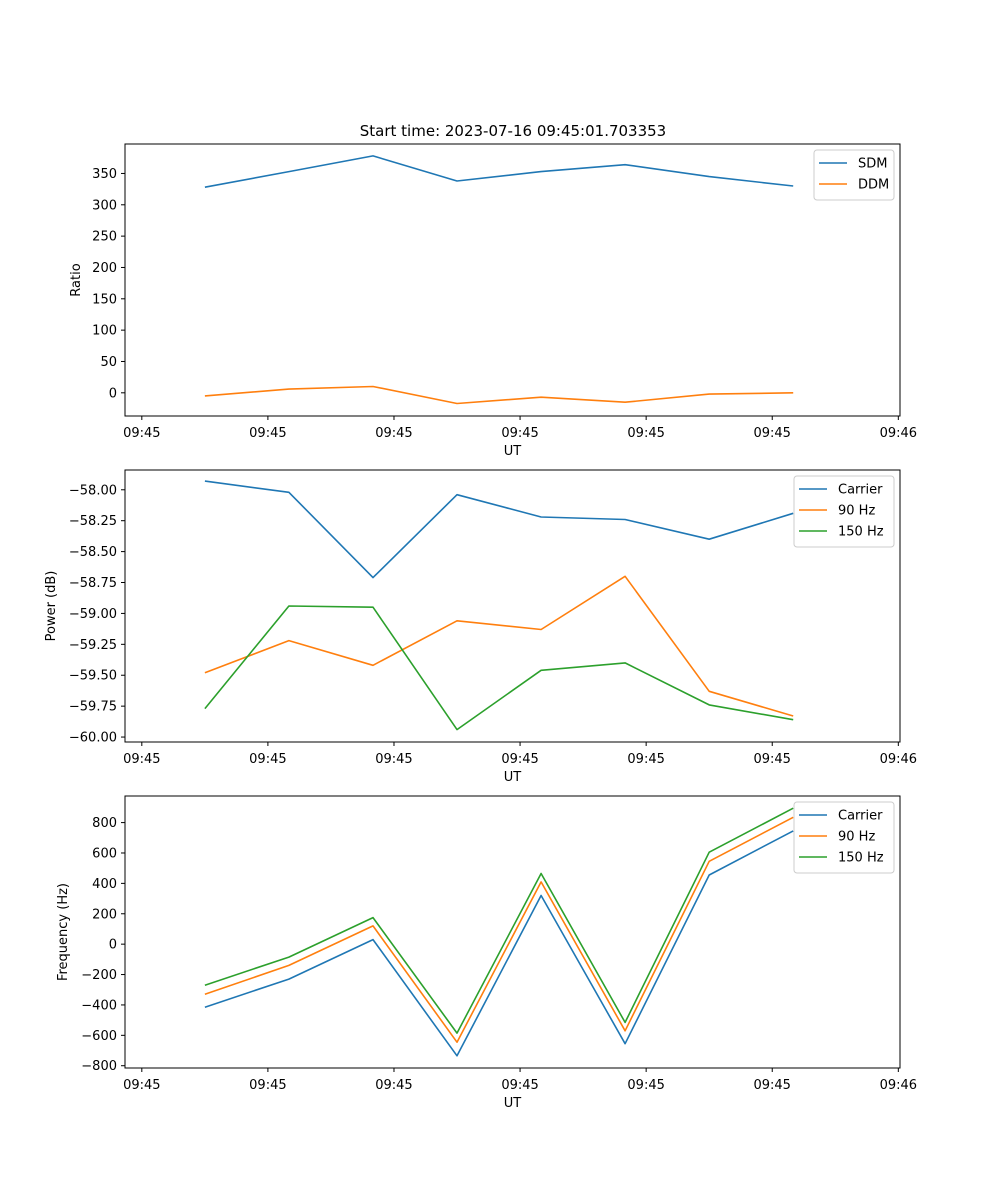 The image size is (1000, 1200). What do you see at coordinates (63, 932) in the screenshot?
I see `y-axis-label: Frequency (Hz)` at bounding box center [63, 932].